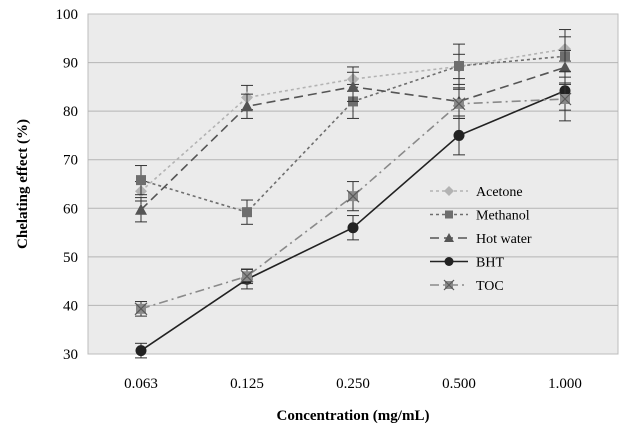 The image size is (632, 432). I want to click on y-tick-label: 100, so click(67, 15).